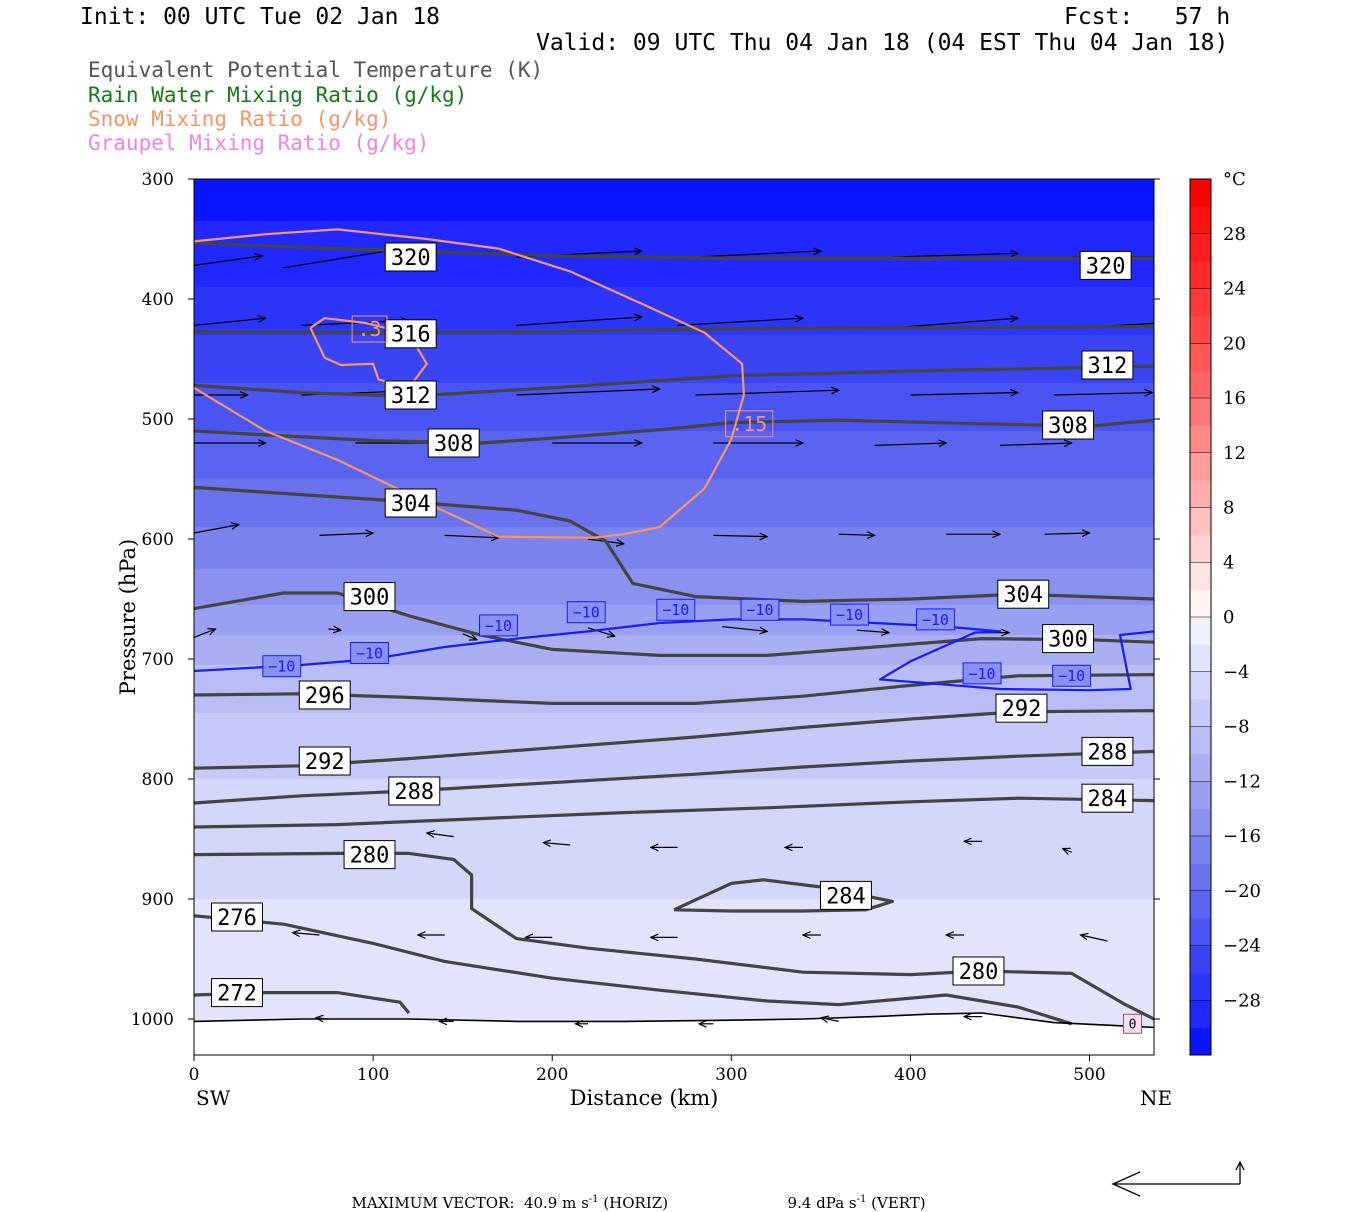 This screenshot has width=1350, height=1212. What do you see at coordinates (128, 617) in the screenshot?
I see `y-axis-label: Pressure (hPa)` at bounding box center [128, 617].